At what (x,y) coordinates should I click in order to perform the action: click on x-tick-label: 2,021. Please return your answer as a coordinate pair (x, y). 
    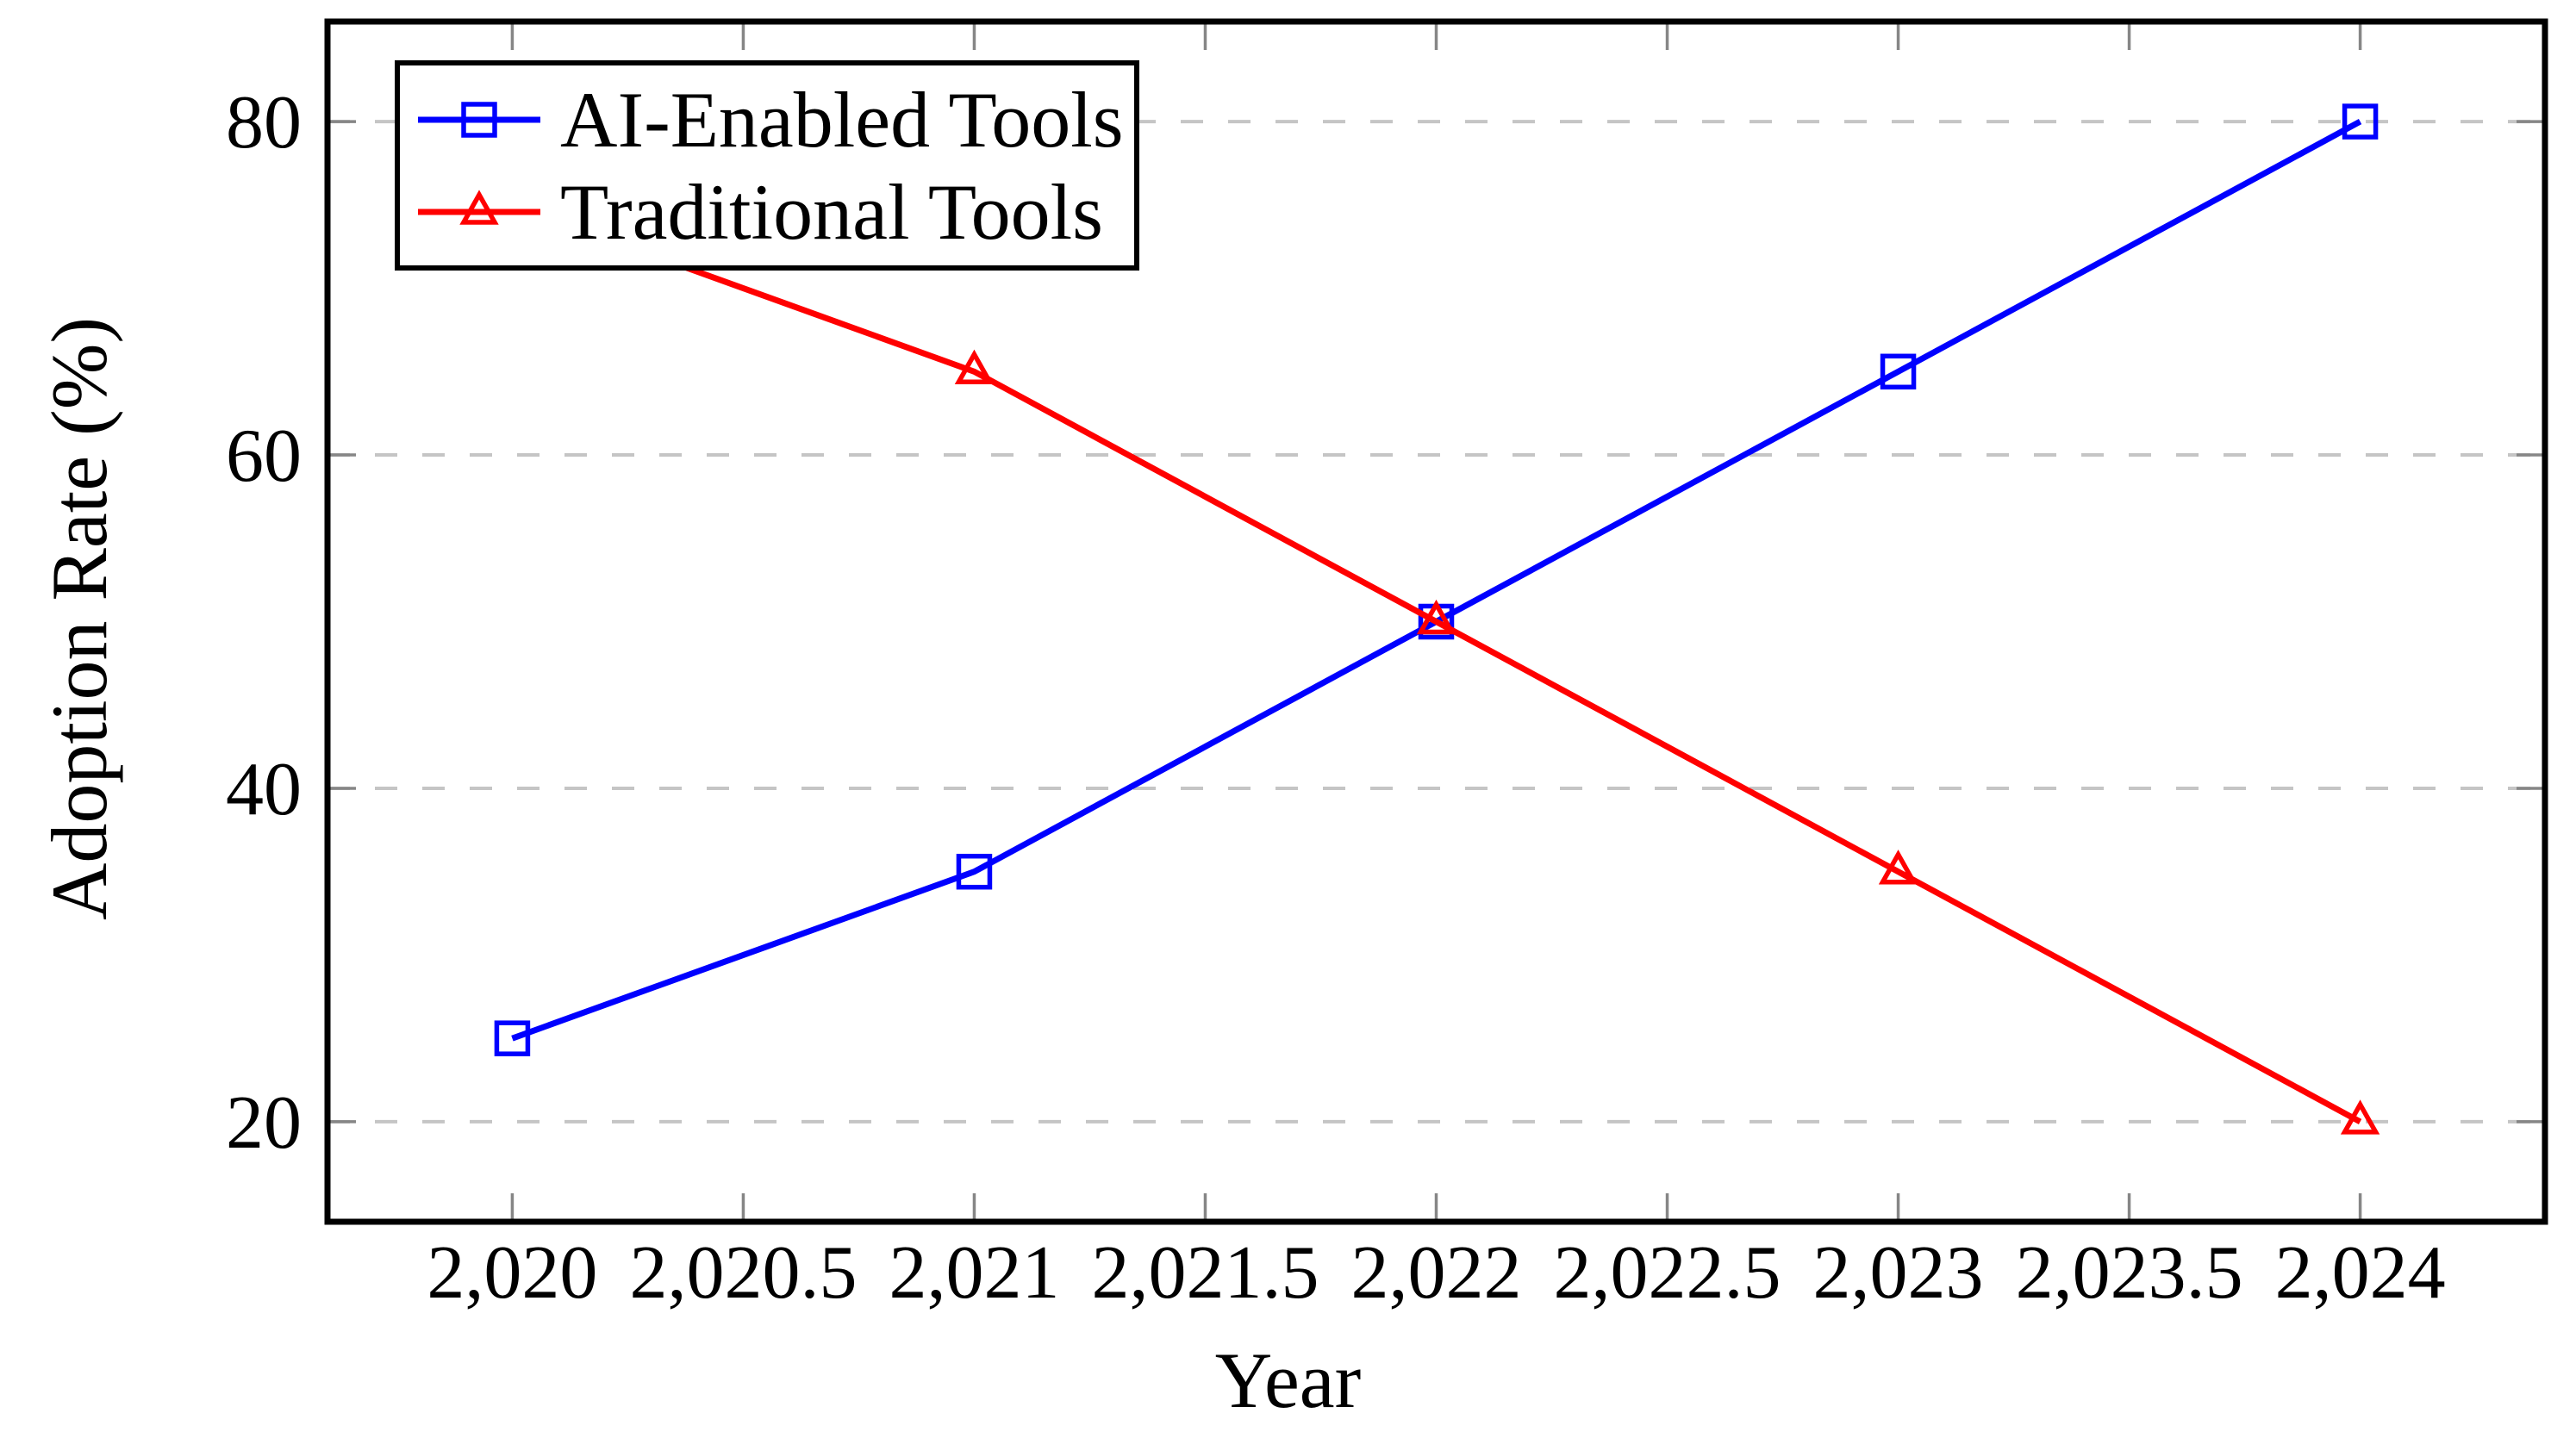
    Looking at the image, I should click on (974, 1273).